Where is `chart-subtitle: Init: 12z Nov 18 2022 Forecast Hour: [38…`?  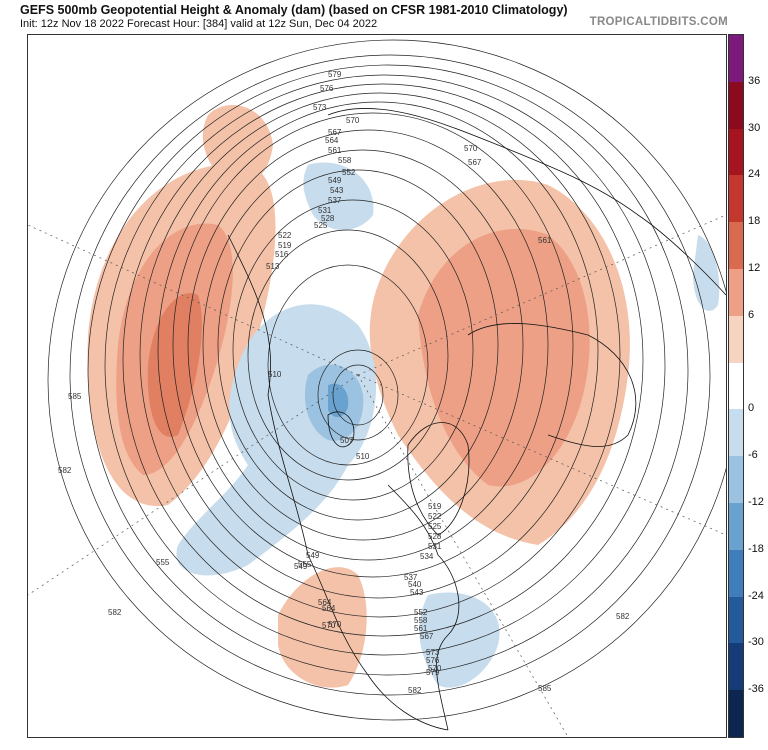
chart-subtitle: Init: 12z Nov 18 2022 Forecast Hour: [38… is located at coordinates (199, 24).